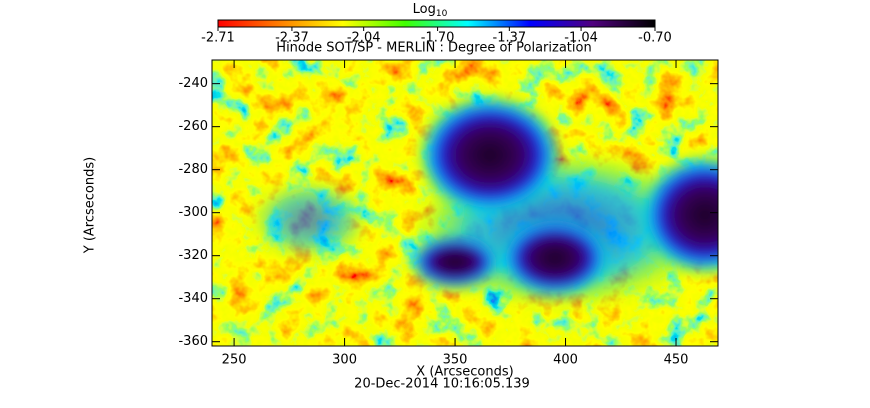  Describe the element at coordinates (344, 360) in the screenshot. I see `x-tick-label: 300` at that location.